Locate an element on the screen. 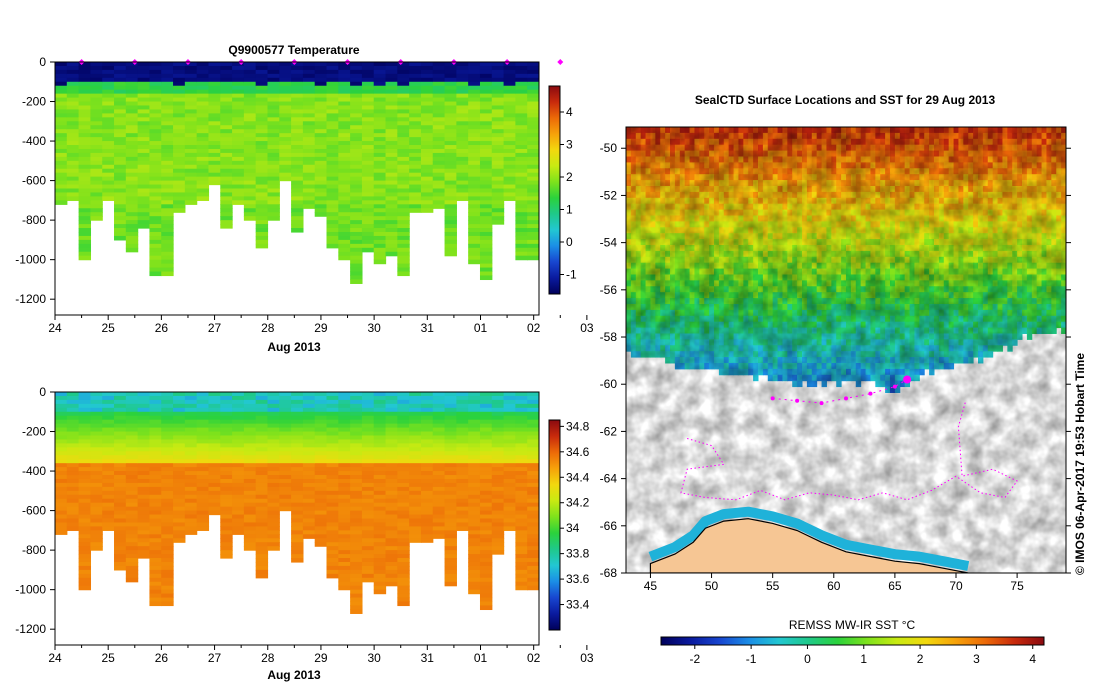 The image size is (1099, 700). x-tick-label: 30 is located at coordinates (374, 328).